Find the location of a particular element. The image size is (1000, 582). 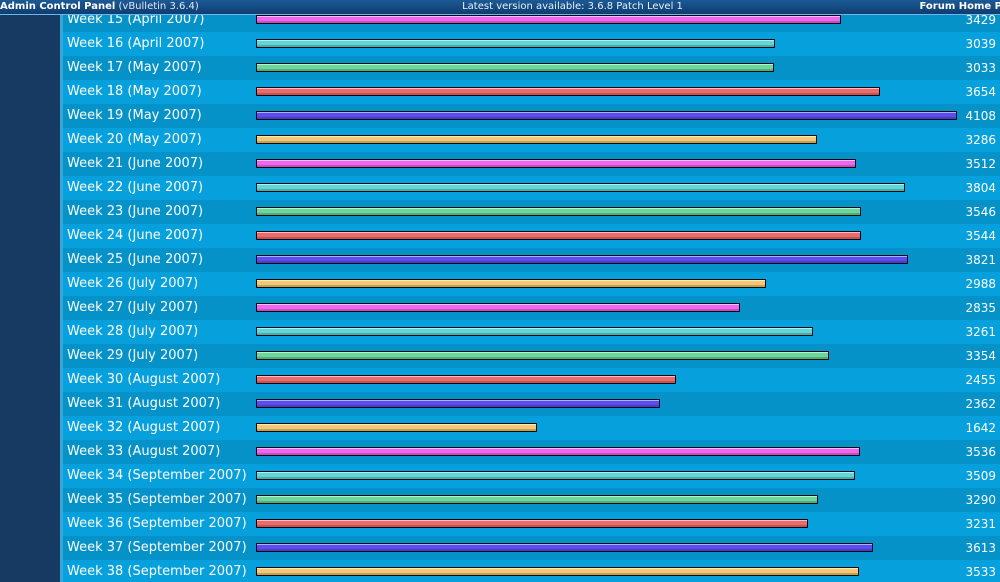

table-row: Week 29 (July 2007) 3354 is located at coordinates (531, 356).